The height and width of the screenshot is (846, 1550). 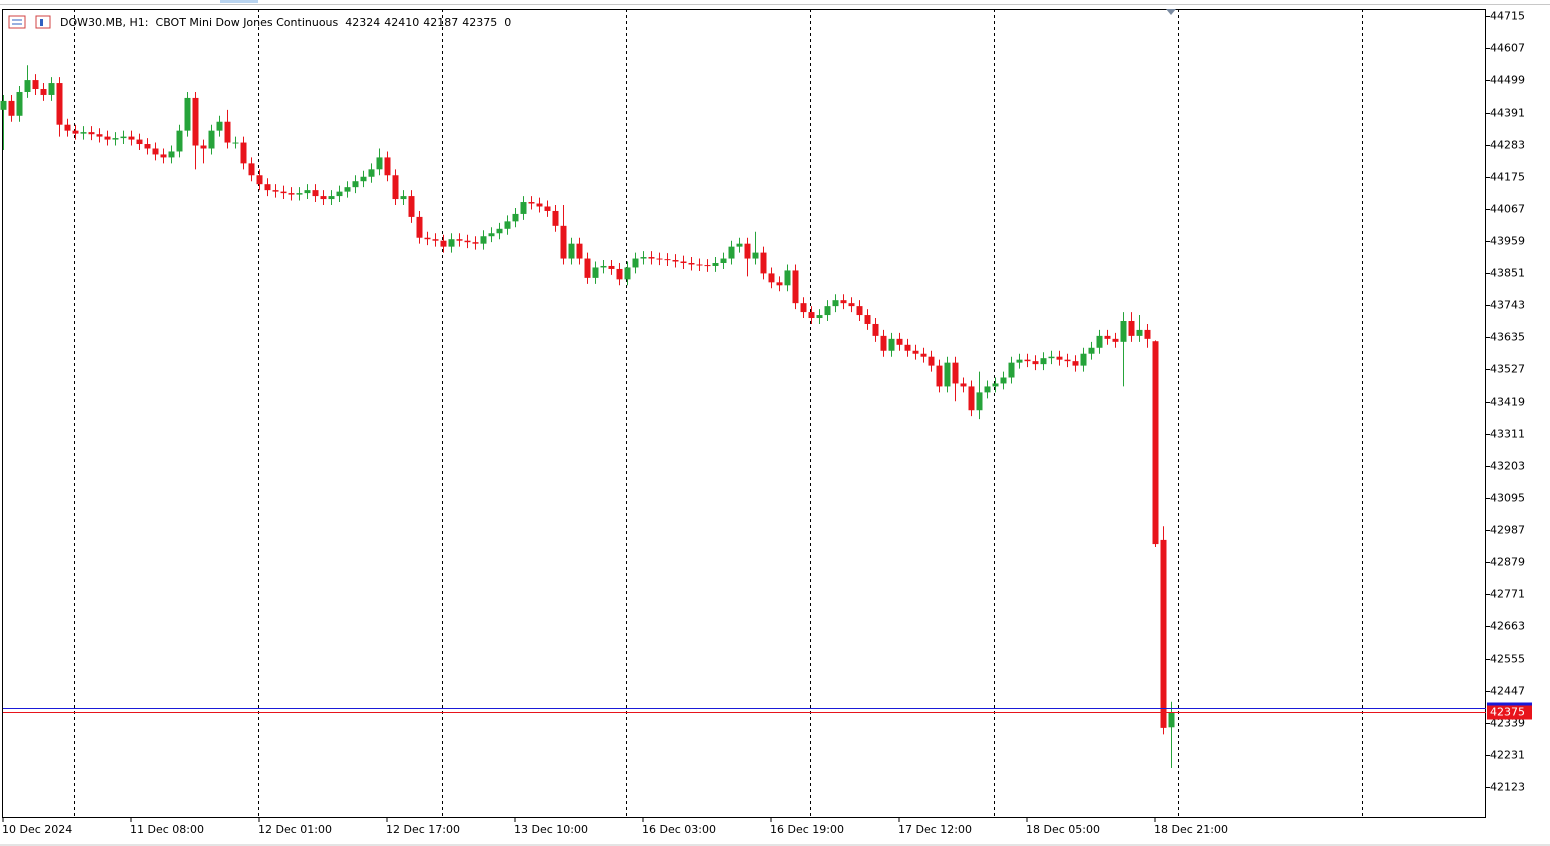 I want to click on y-tick-label: 44607, so click(x=1507, y=48).